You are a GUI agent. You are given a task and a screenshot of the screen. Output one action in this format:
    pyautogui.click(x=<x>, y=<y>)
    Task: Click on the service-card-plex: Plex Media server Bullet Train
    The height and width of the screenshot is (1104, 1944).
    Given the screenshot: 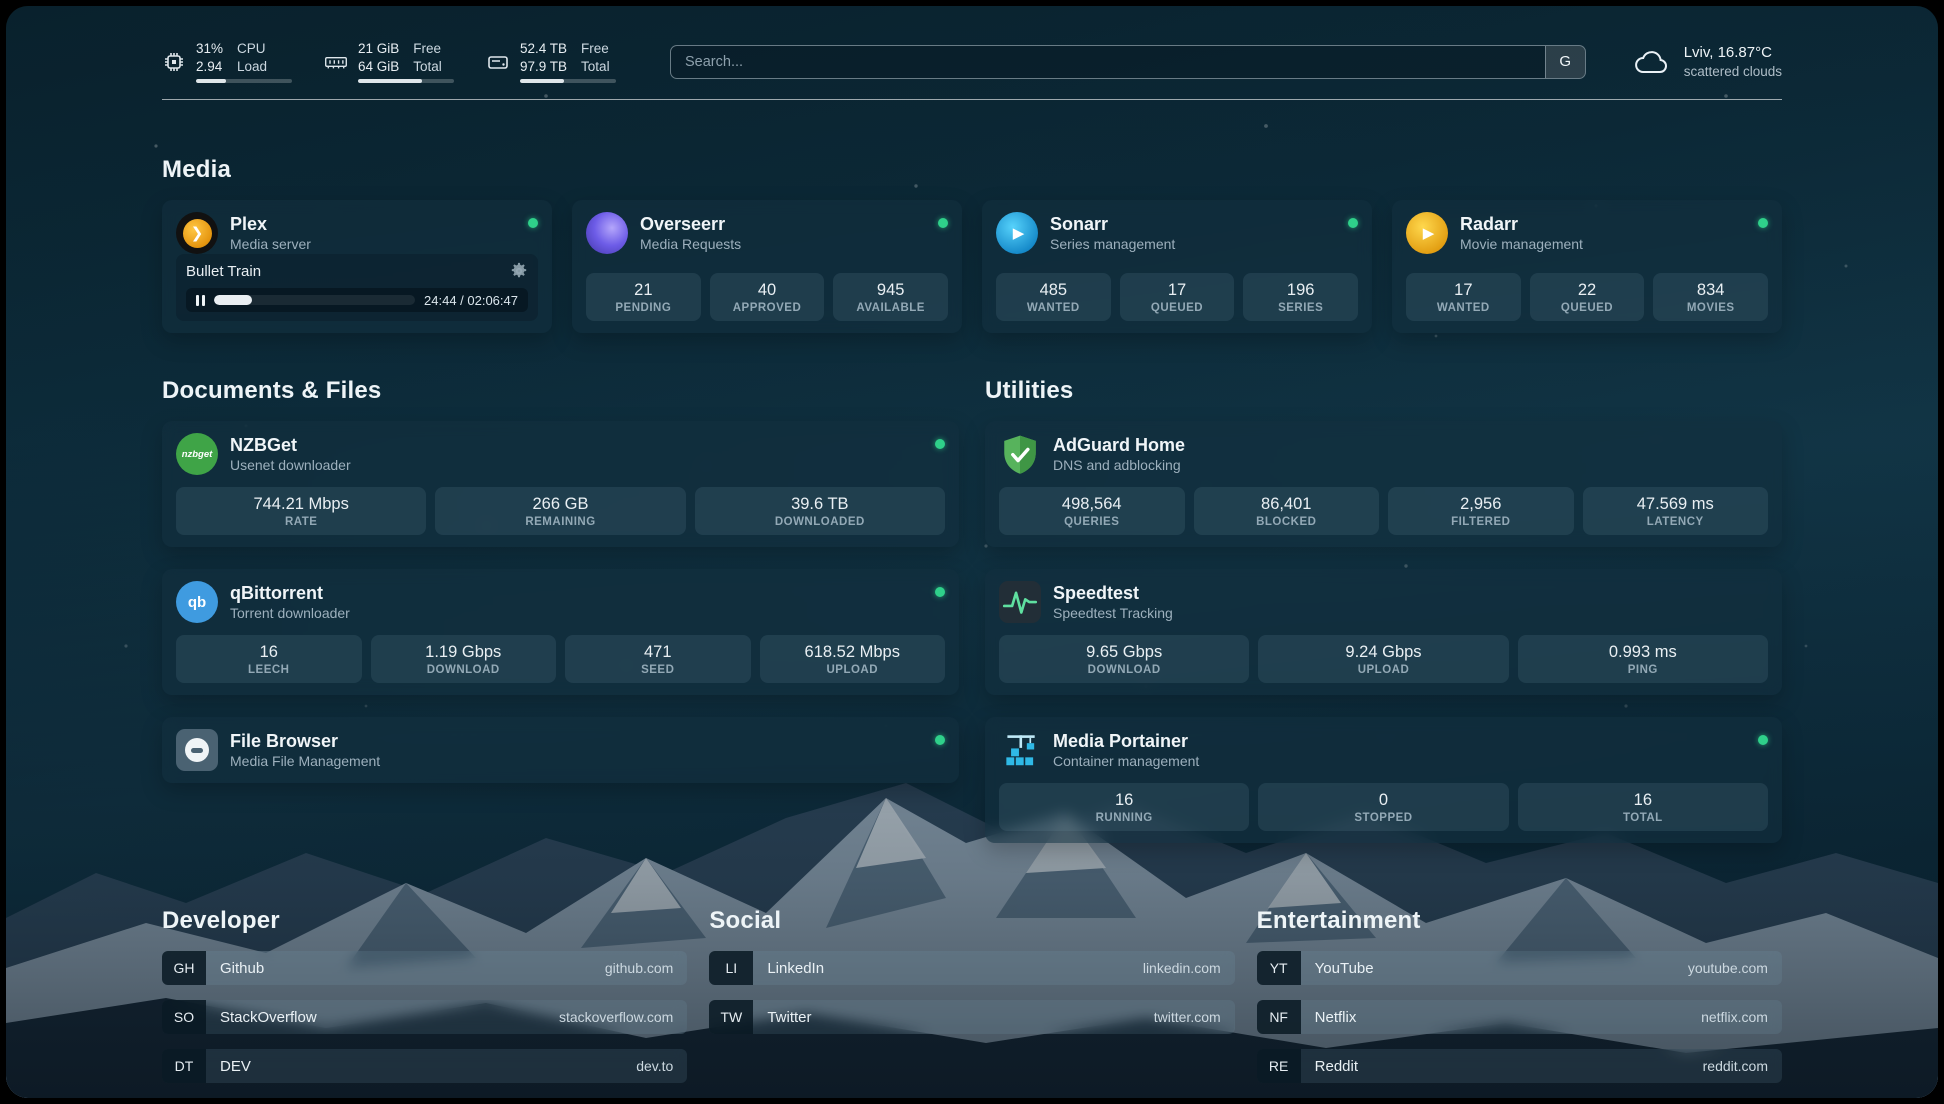 What is the action you would take?
    pyautogui.click(x=357, y=267)
    